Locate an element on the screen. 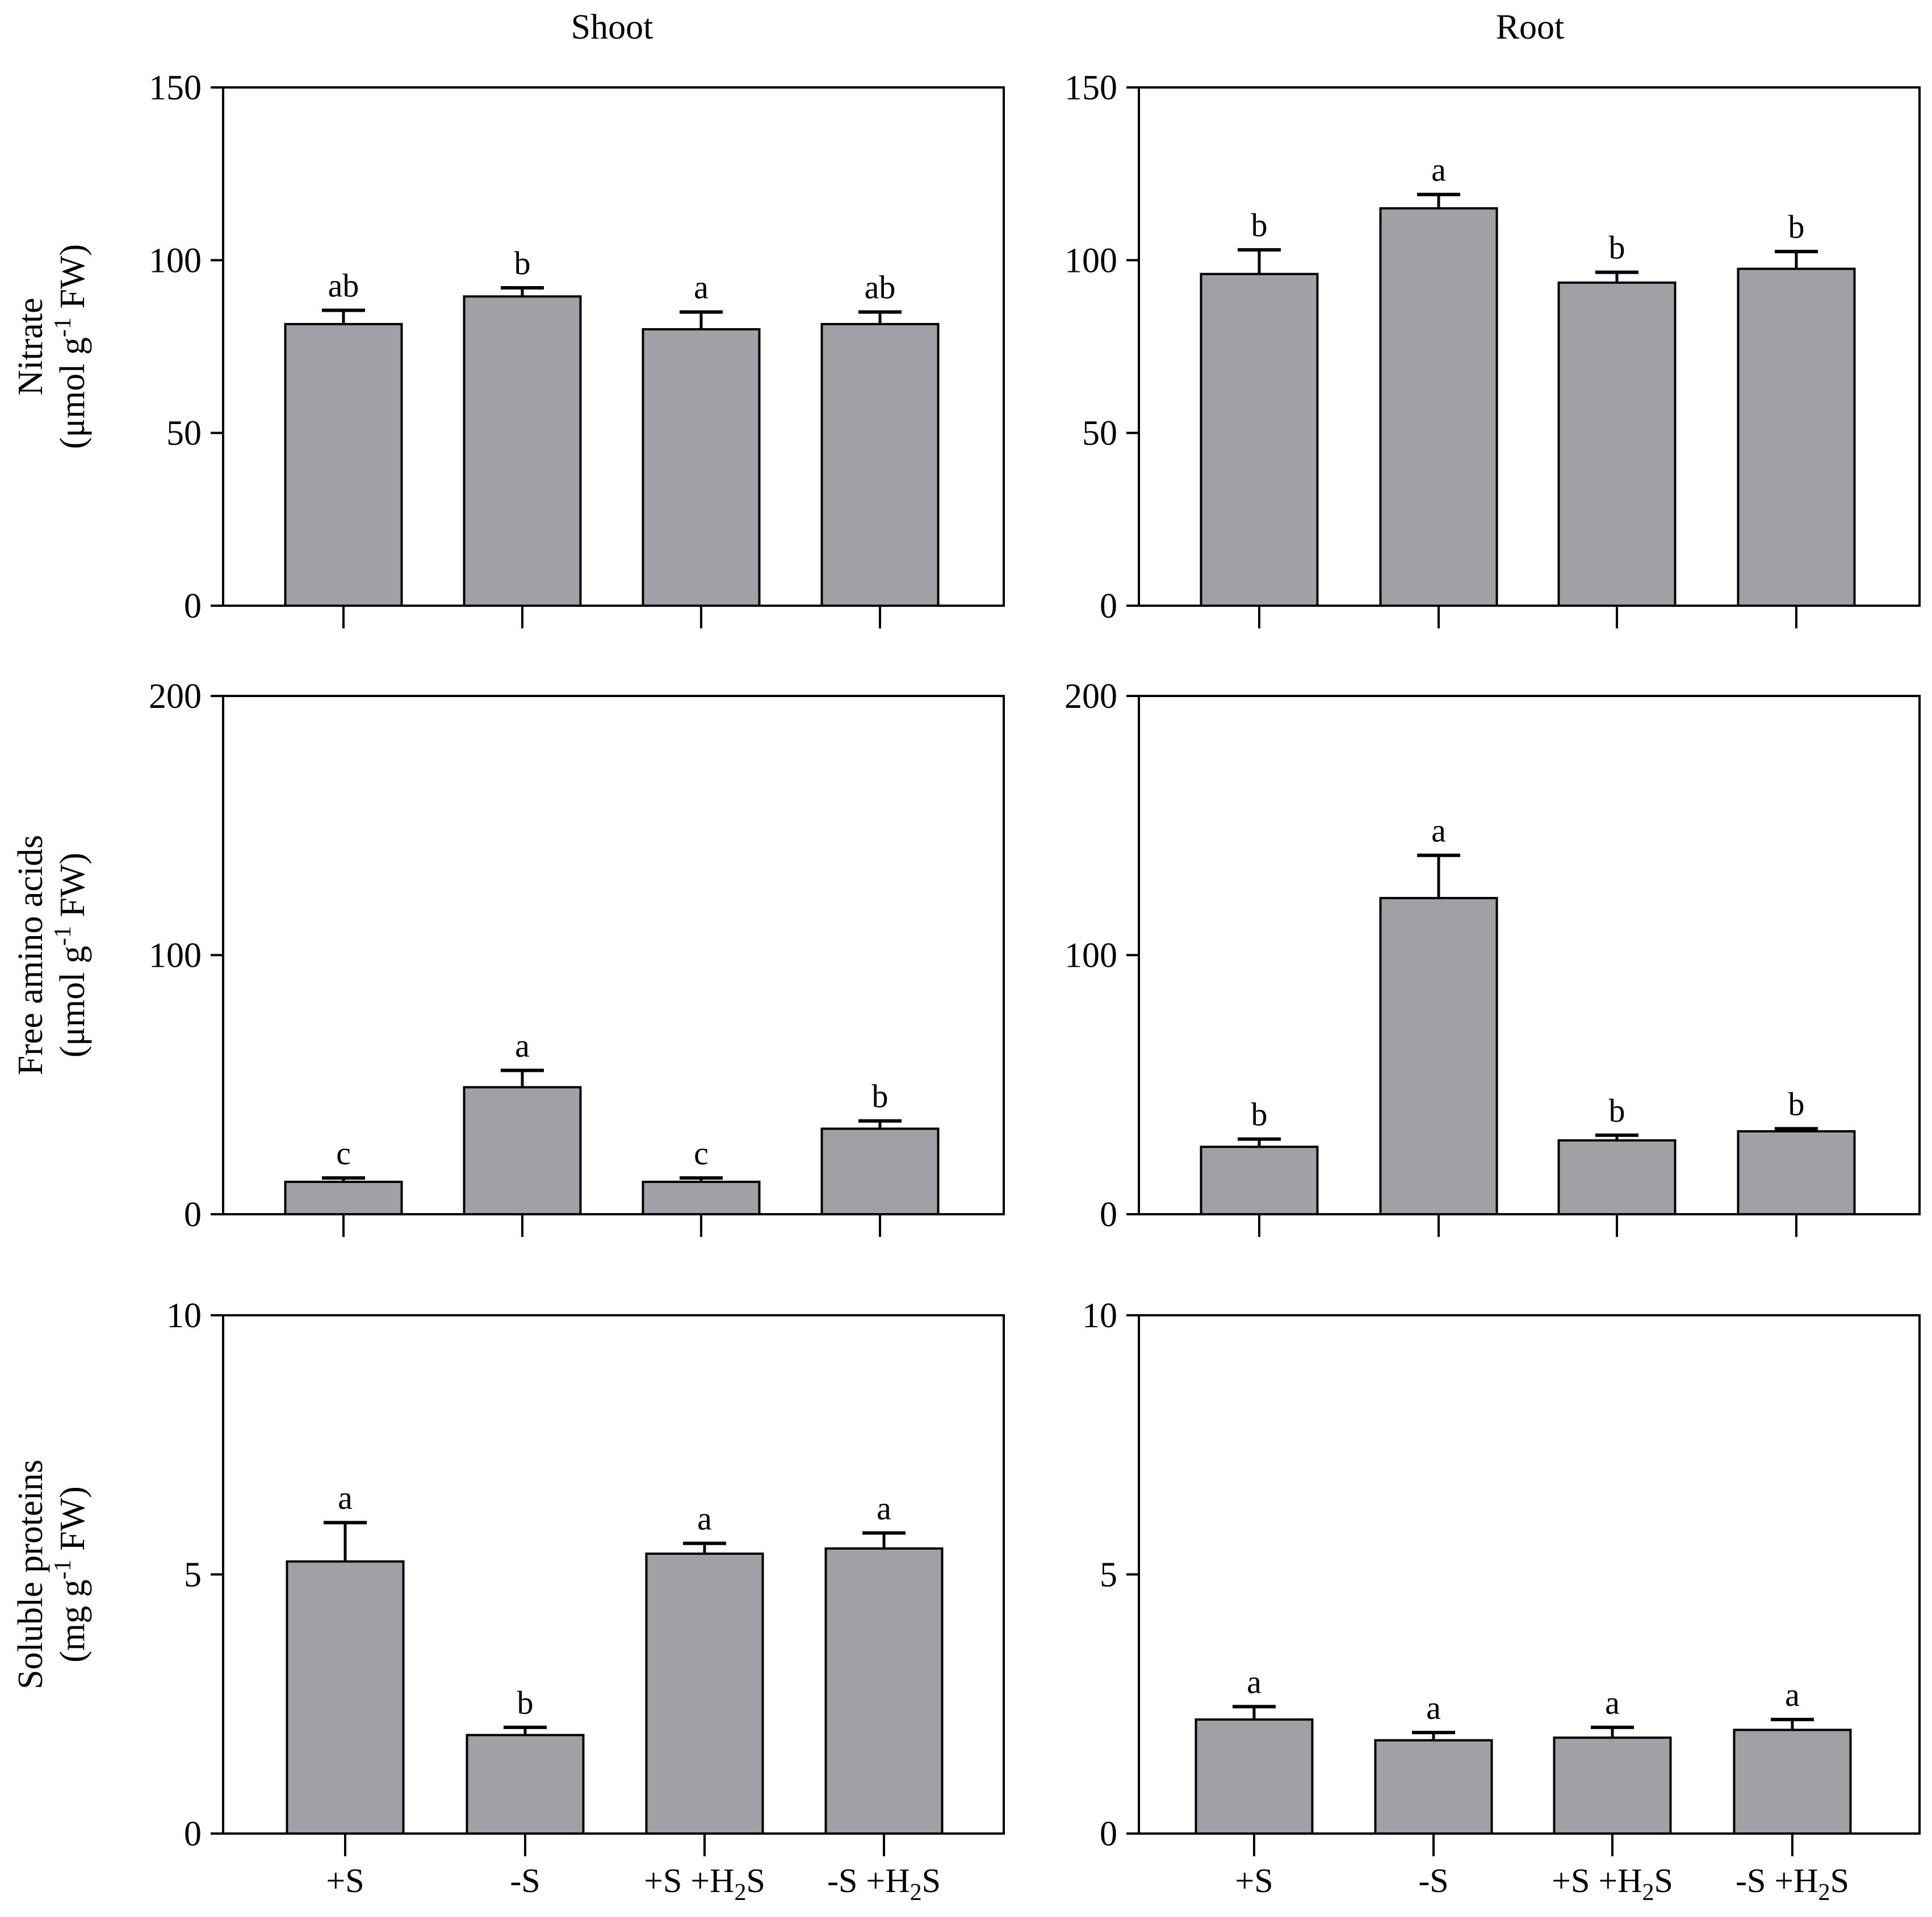 The image size is (1932, 1917). y-axis-label: Nitrate is located at coordinates (30, 346).